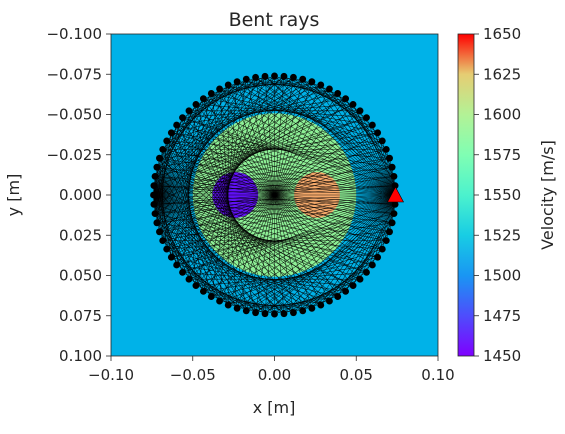  I want to click on y-axis-label: y [m], so click(13, 195).